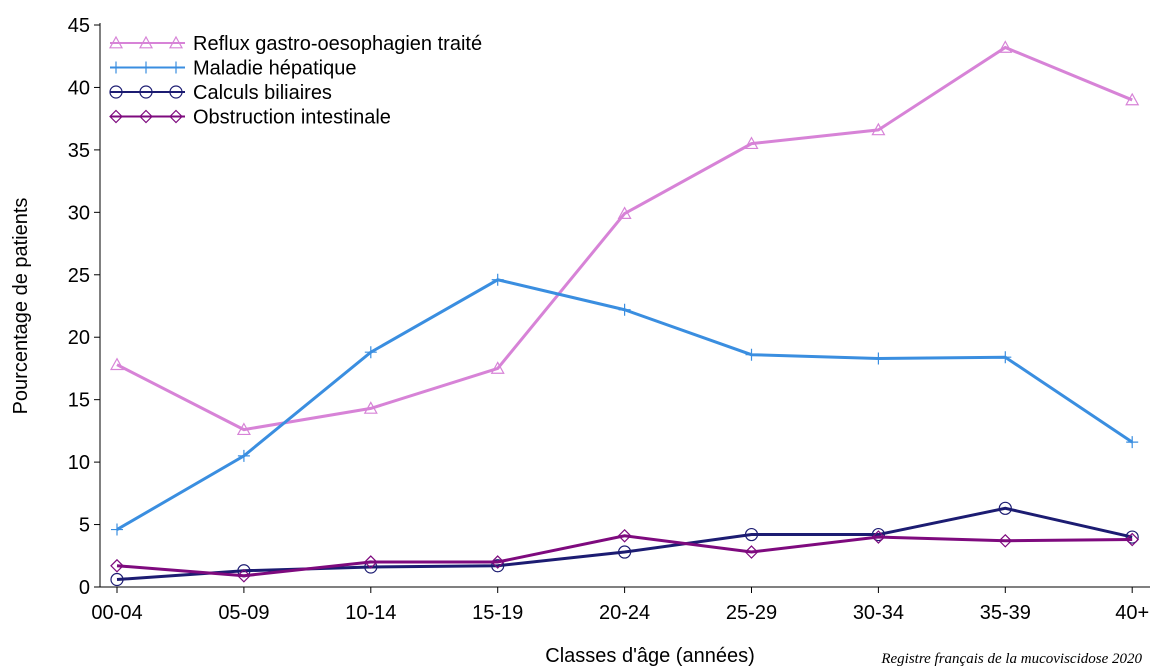 This screenshot has height=670, width=1154. I want to click on y-tick-label: 15, so click(79, 401).